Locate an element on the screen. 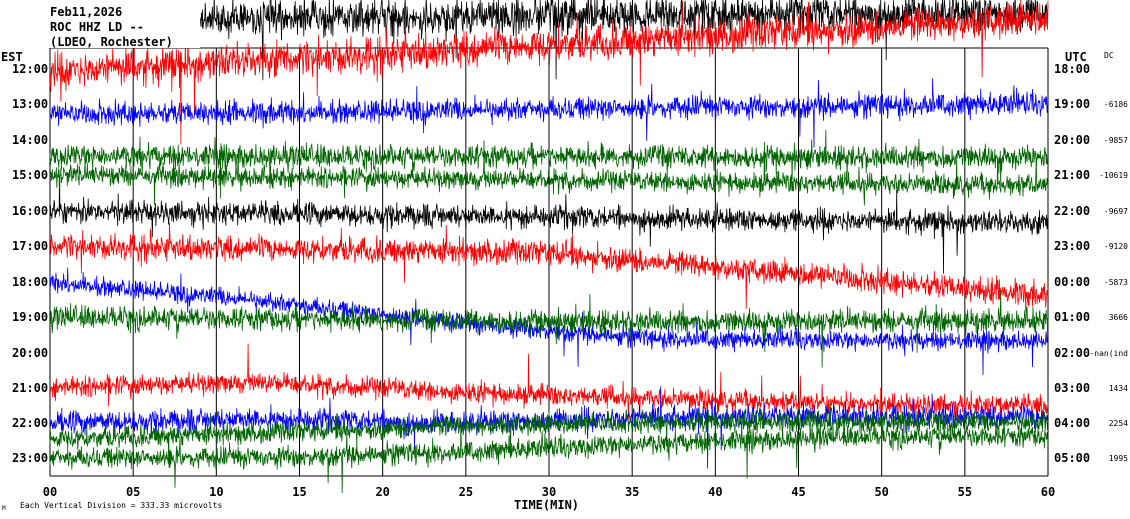 The image size is (1130, 519). utc-time-label: 23:00 is located at coordinates (1072, 246).